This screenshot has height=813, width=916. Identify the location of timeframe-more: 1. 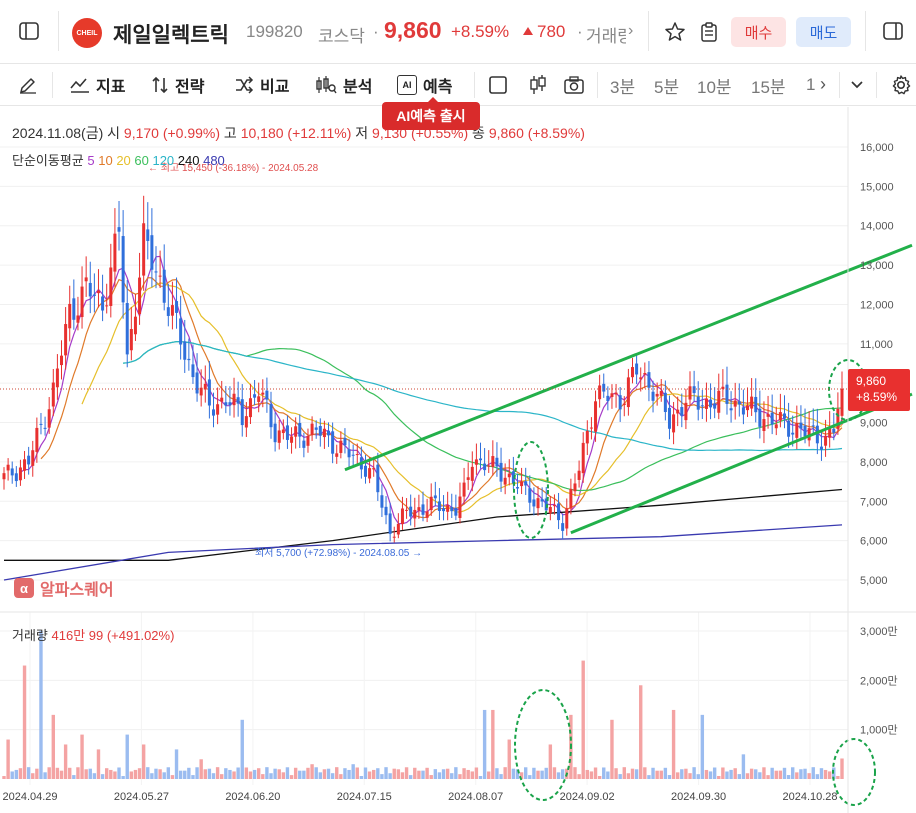
(811, 84).